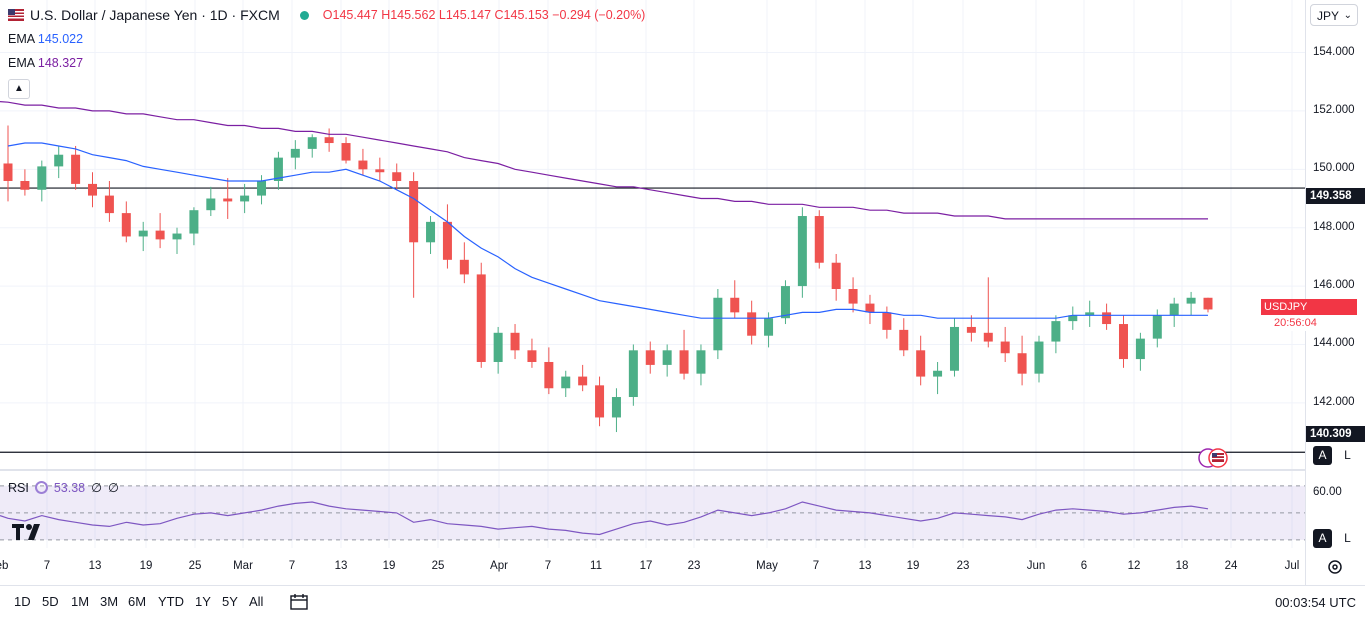 The width and height of the screenshot is (1365, 625). Describe the element at coordinates (256, 601) in the screenshot. I see `range-button-all: All` at that location.